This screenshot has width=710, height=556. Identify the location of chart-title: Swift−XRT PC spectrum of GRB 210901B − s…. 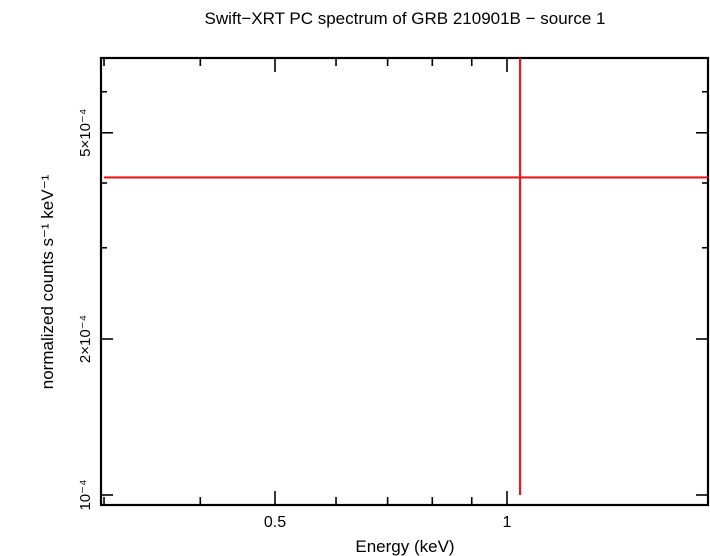
(405, 18).